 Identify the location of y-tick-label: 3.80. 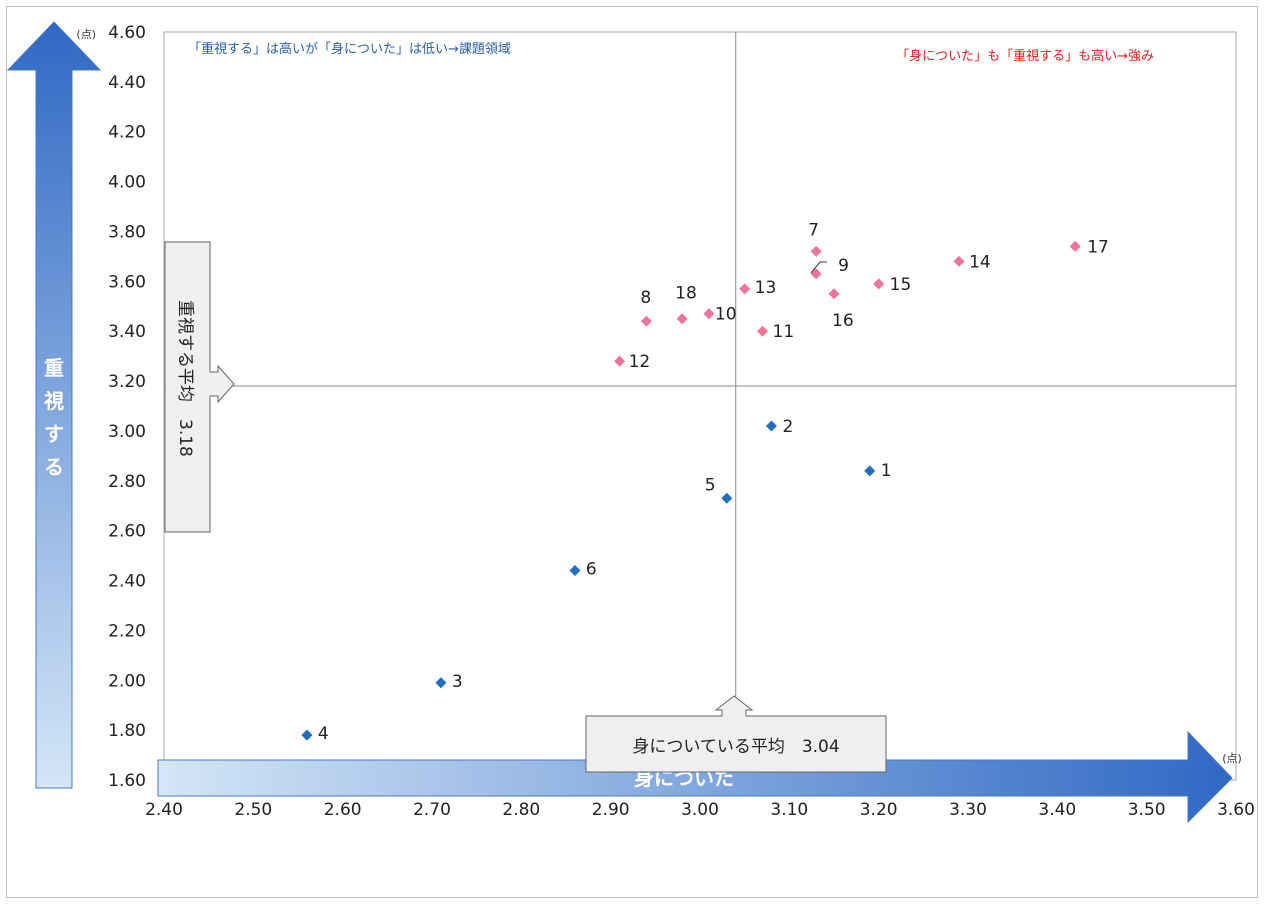
(127, 232).